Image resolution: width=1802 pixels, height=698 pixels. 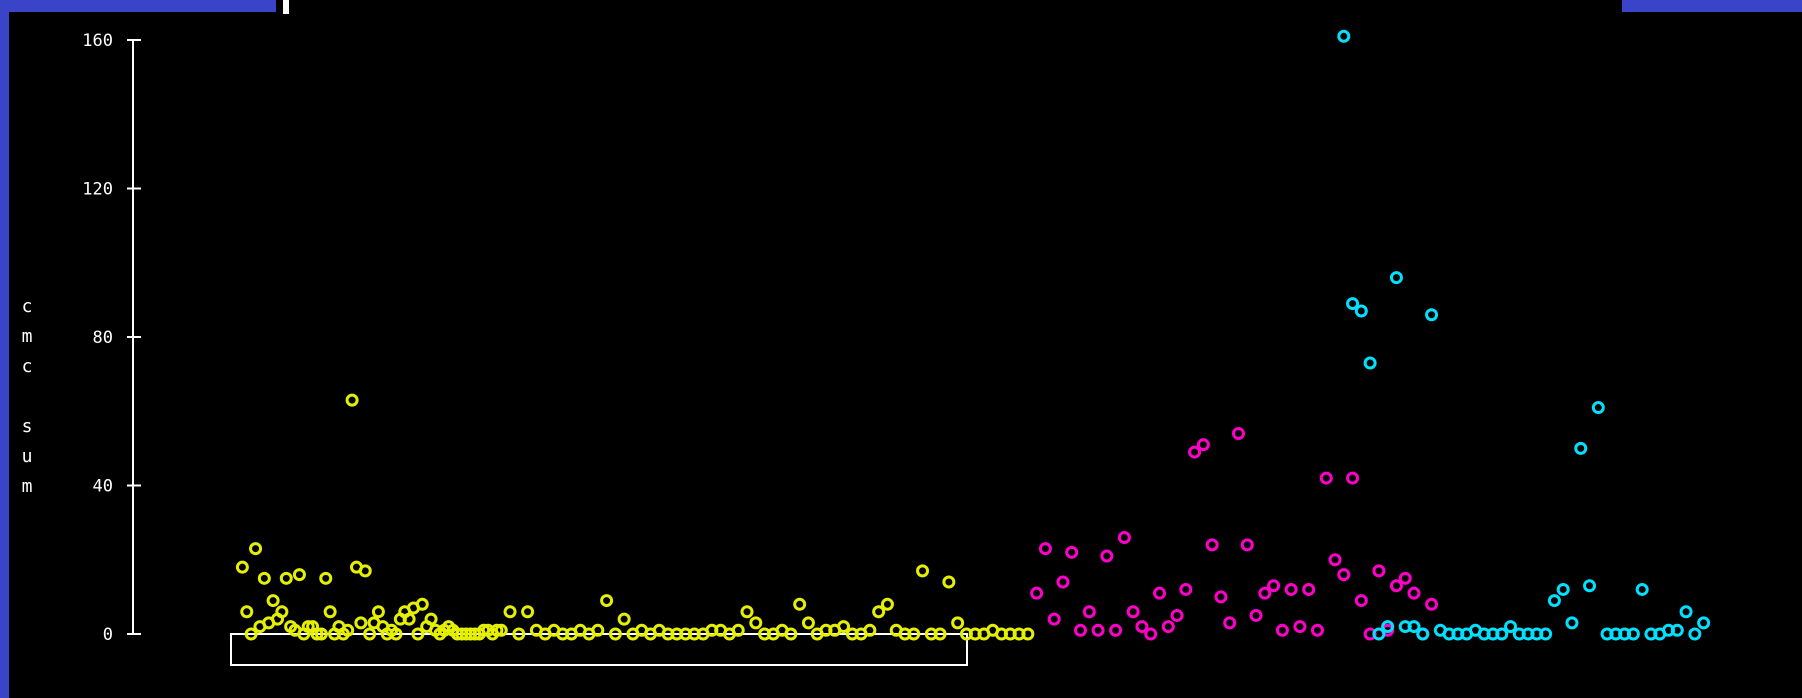 I want to click on window-frame-top-left, so click(x=138, y=6).